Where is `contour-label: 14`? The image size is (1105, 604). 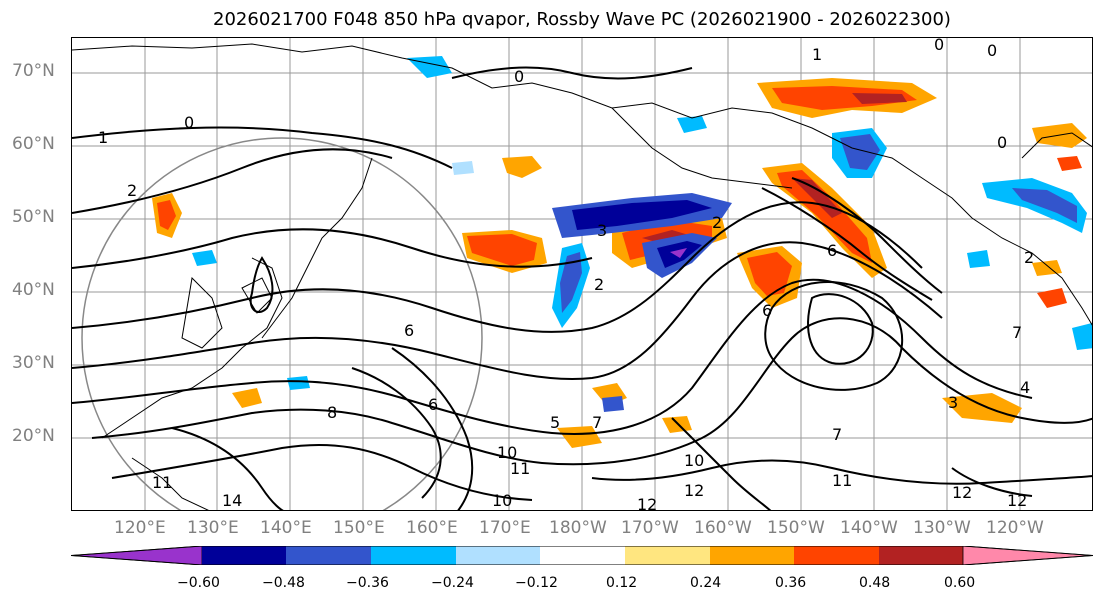
contour-label: 14 is located at coordinates (232, 500).